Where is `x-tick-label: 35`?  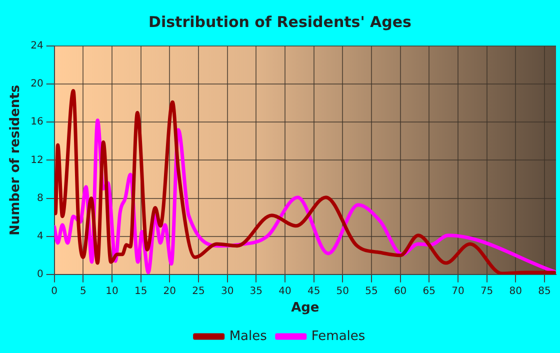
x-tick-label: 35 is located at coordinates (256, 291).